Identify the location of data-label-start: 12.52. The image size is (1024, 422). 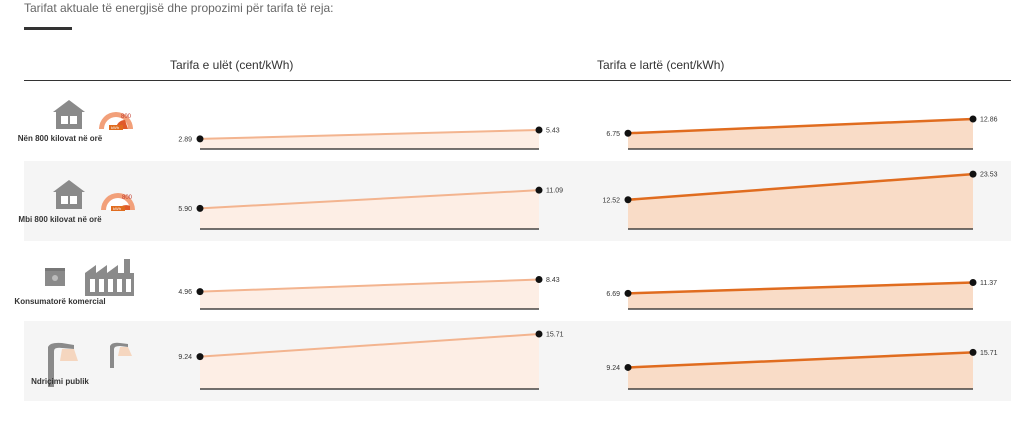
(611, 200).